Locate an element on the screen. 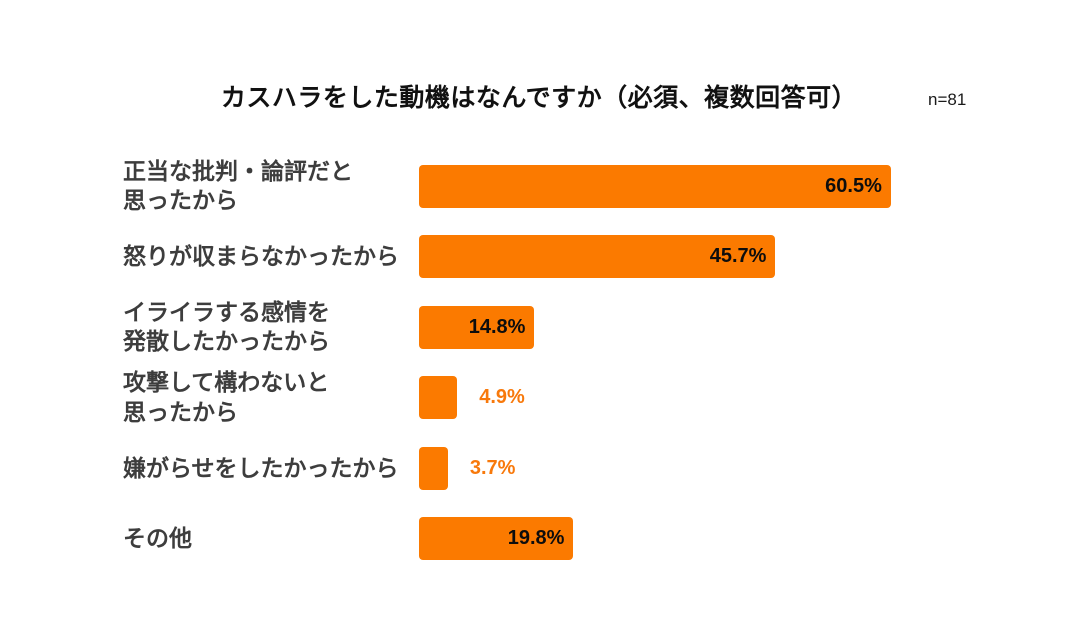  chart-row: イライラする感情を 発散したかったから 14.8% is located at coordinates (593, 327).